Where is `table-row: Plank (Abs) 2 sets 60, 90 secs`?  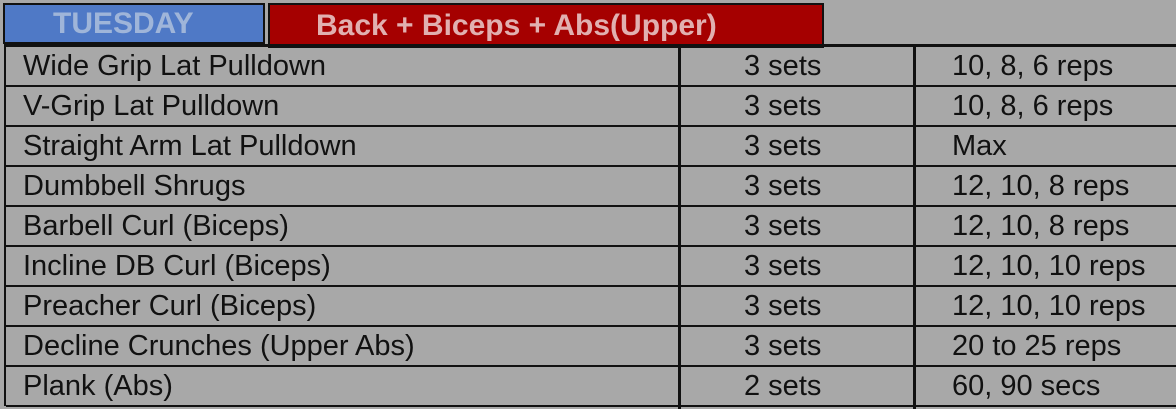 table-row: Plank (Abs) 2 sets 60, 90 secs is located at coordinates (591, 387).